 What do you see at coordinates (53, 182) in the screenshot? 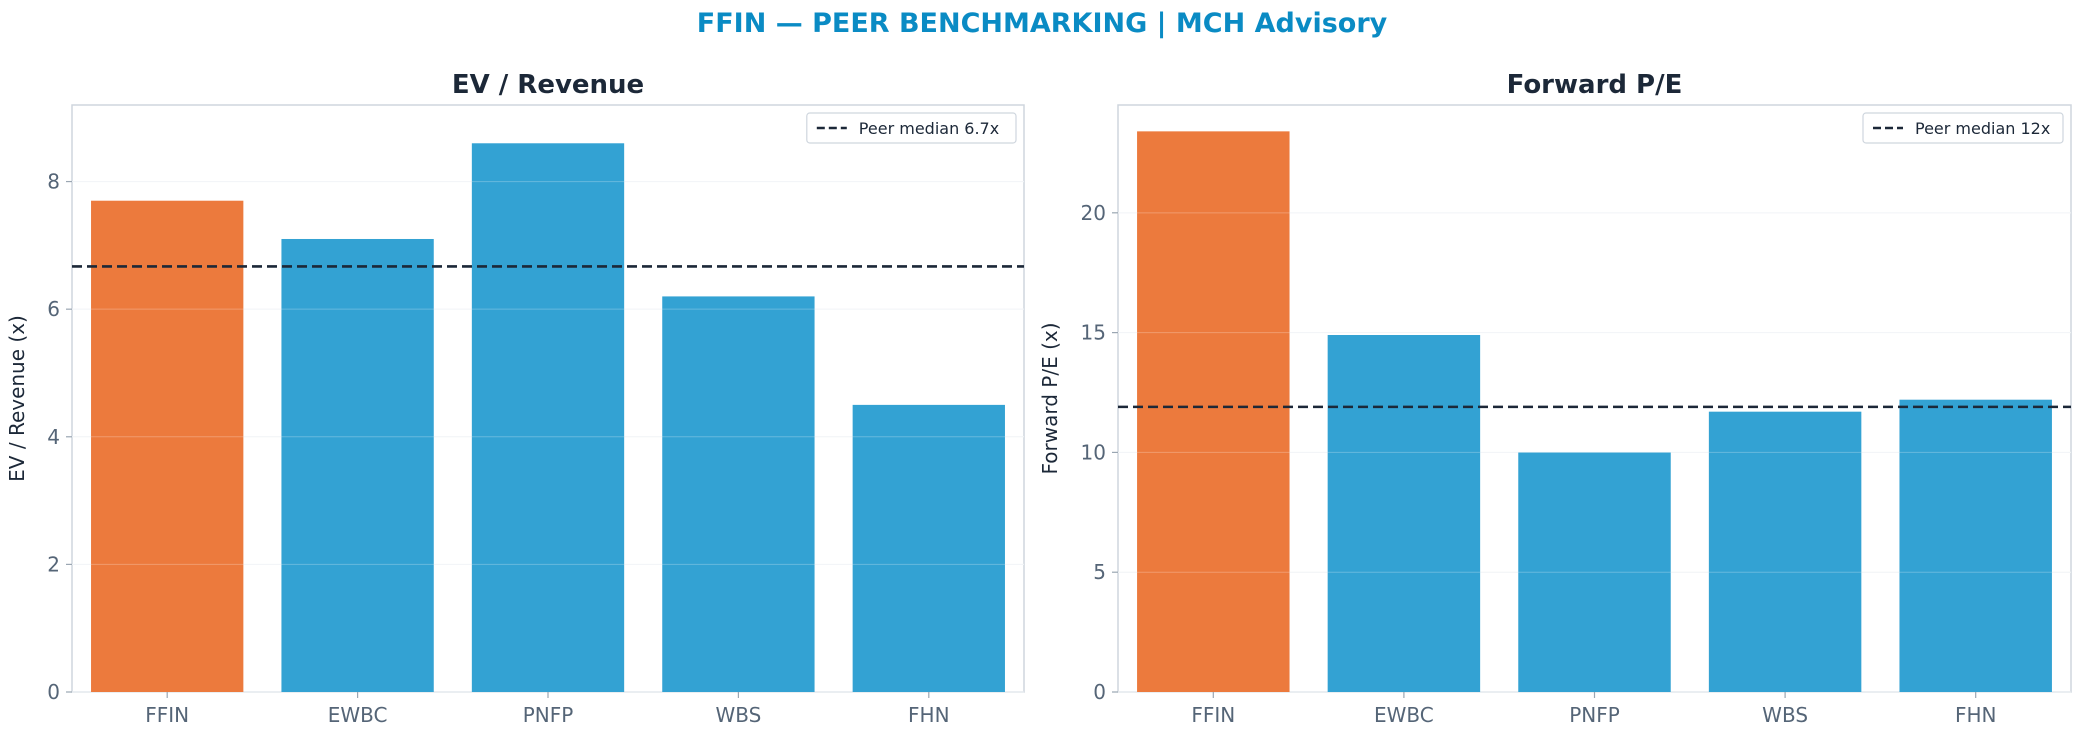
I see `y-tick-label: 8` at bounding box center [53, 182].